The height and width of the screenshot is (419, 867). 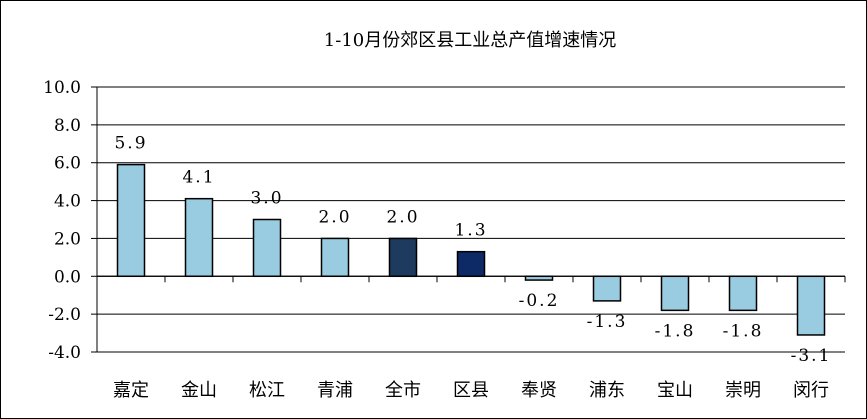 What do you see at coordinates (131, 390) in the screenshot?
I see `x-category-label: 嘉定` at bounding box center [131, 390].